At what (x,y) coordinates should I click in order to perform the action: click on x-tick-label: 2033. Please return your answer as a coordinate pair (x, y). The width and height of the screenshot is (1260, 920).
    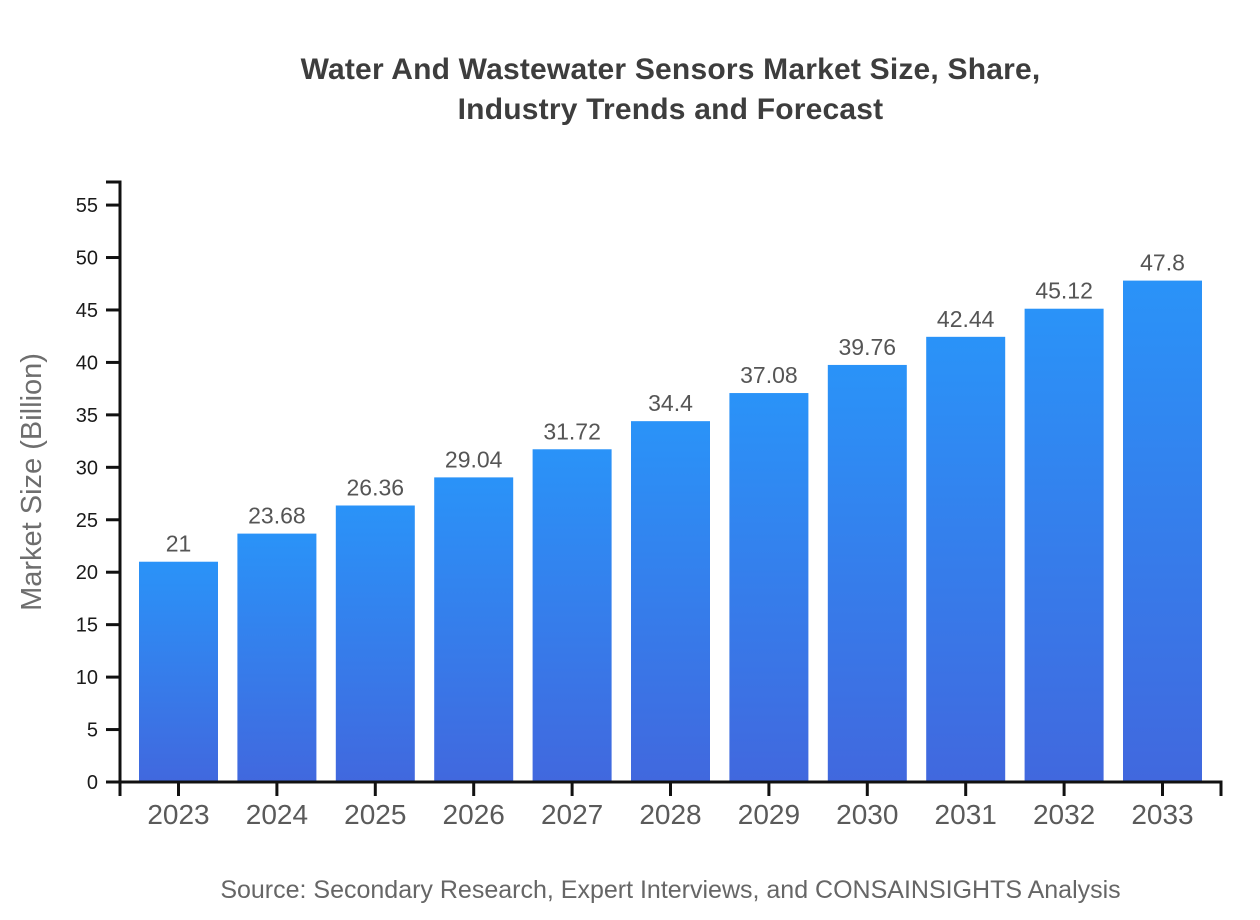
    Looking at the image, I should click on (1162, 814).